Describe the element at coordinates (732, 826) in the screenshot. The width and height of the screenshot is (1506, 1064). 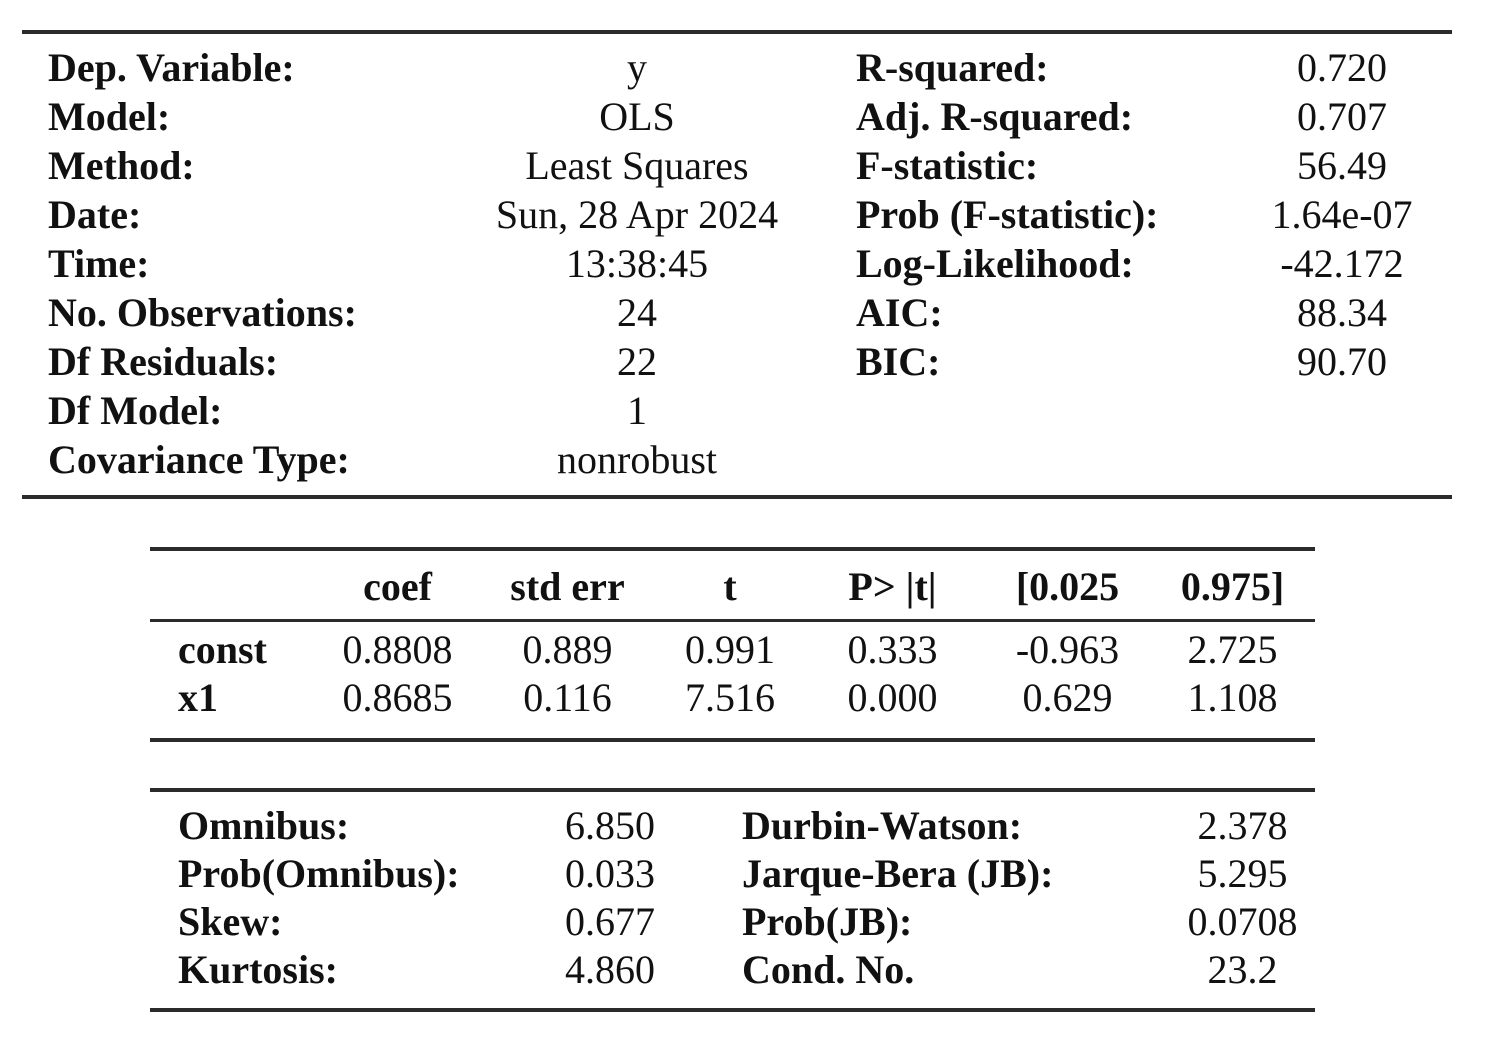
I see `table-row: Omnibus: 6.850 Durbin-Watson: 2.378` at that location.